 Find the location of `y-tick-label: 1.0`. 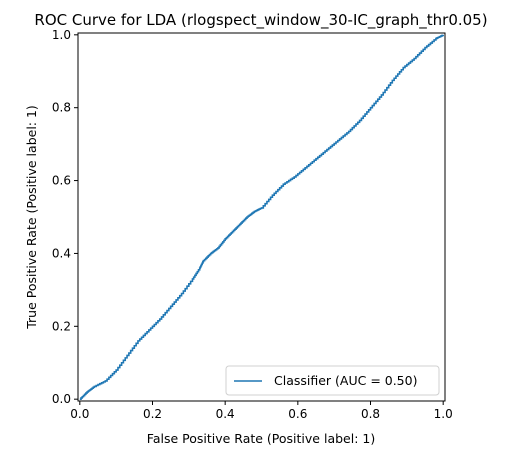

y-tick-label: 1.0 is located at coordinates (61, 35).